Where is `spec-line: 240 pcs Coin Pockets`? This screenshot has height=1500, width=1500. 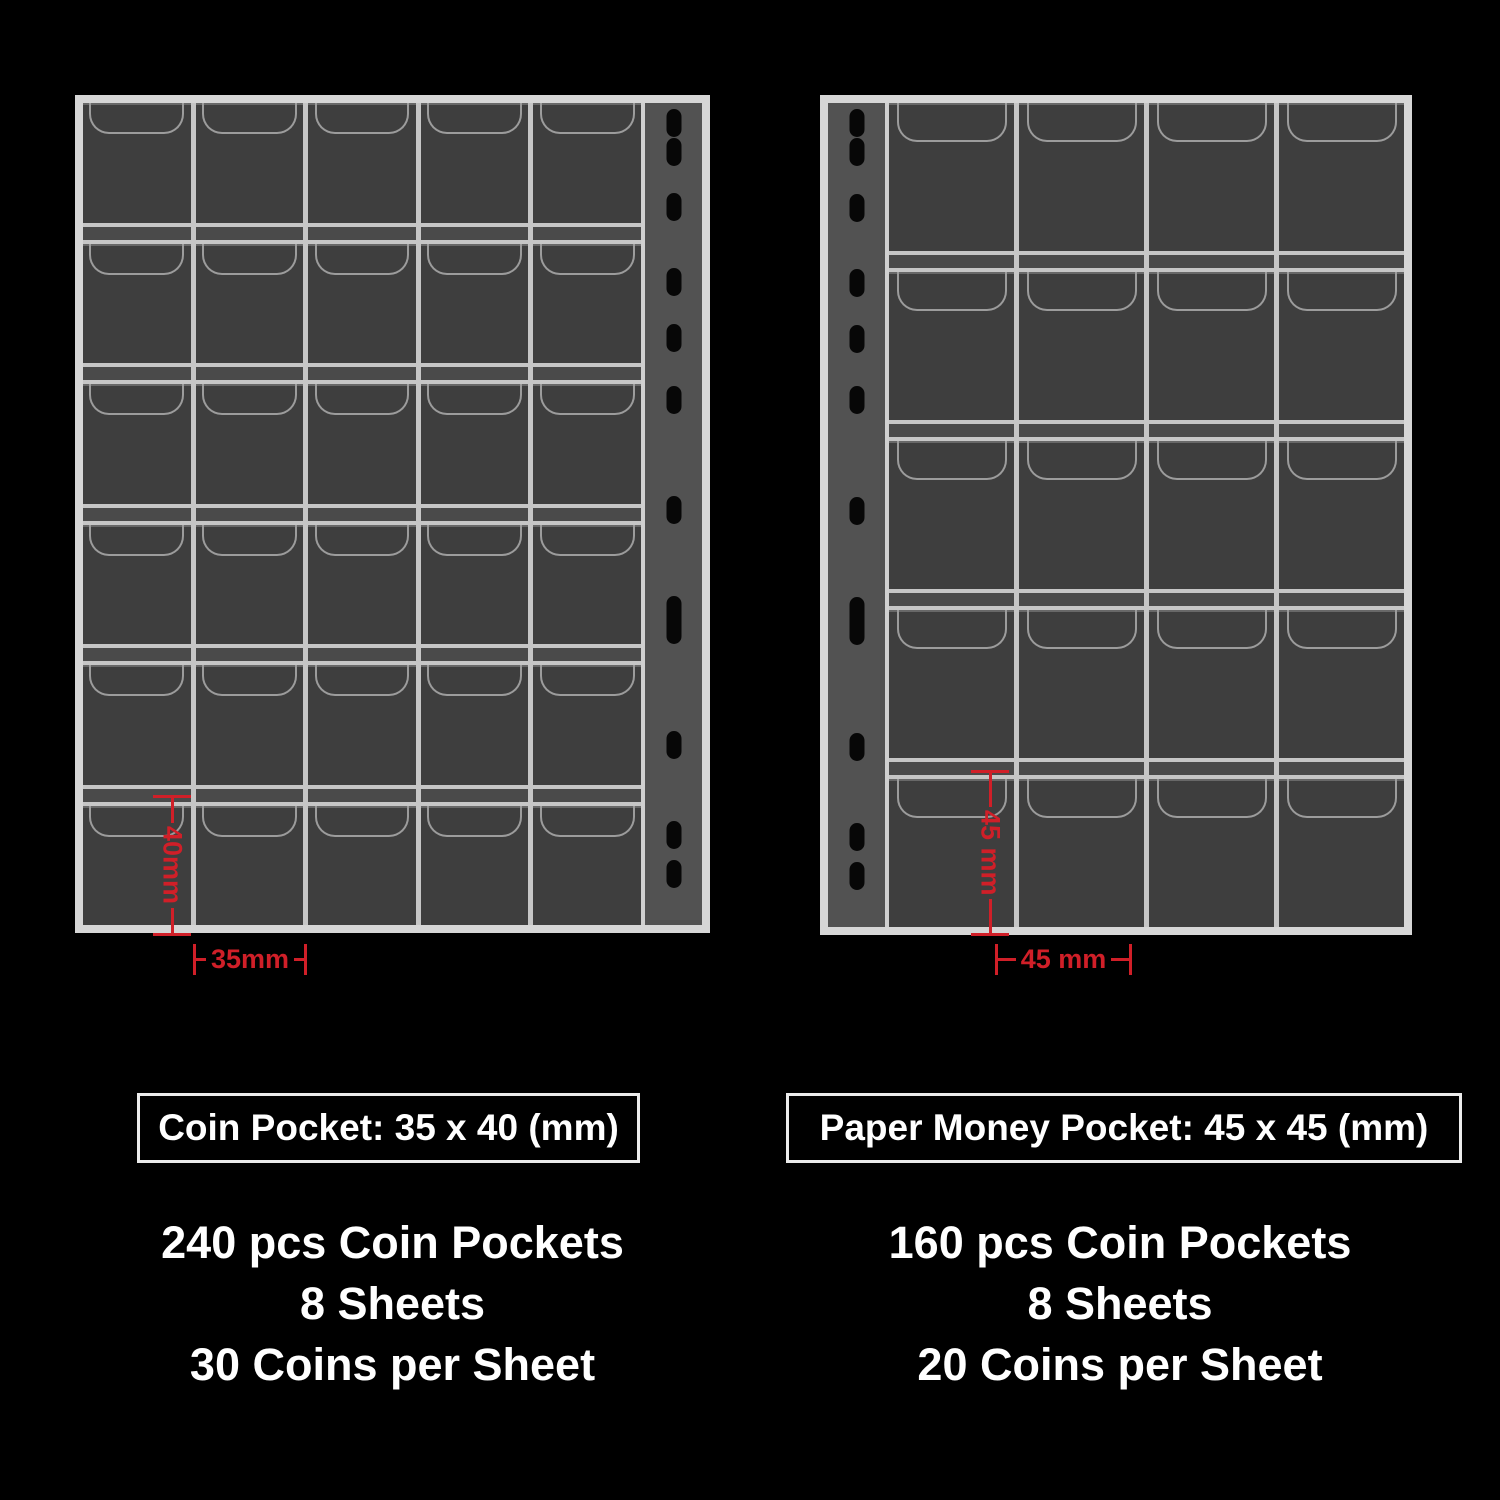
spec-line: 240 pcs Coin Pockets is located at coordinates (392, 1242).